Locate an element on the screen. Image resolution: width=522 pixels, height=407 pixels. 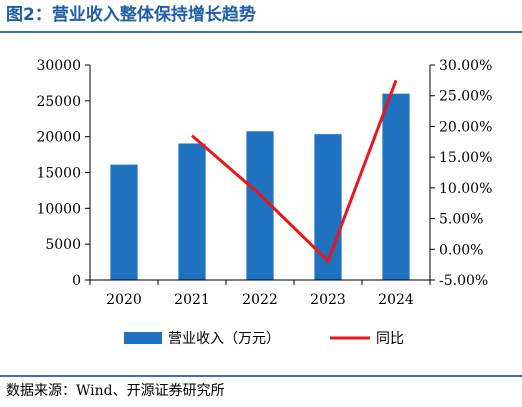
x-tick-label: 2020 is located at coordinates (124, 300).